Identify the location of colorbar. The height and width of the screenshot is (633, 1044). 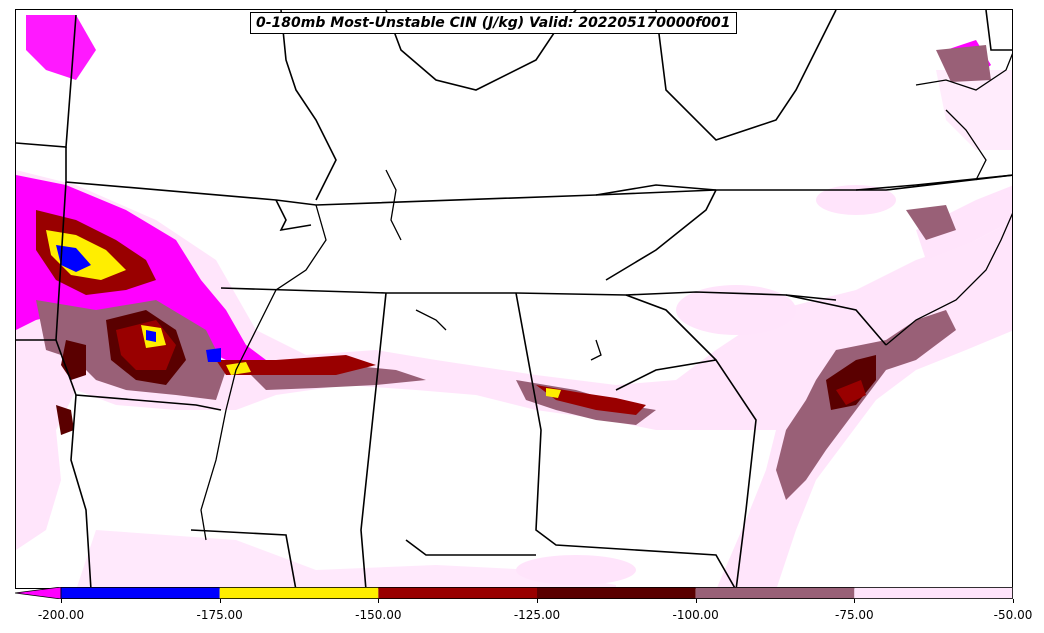
(514, 593).